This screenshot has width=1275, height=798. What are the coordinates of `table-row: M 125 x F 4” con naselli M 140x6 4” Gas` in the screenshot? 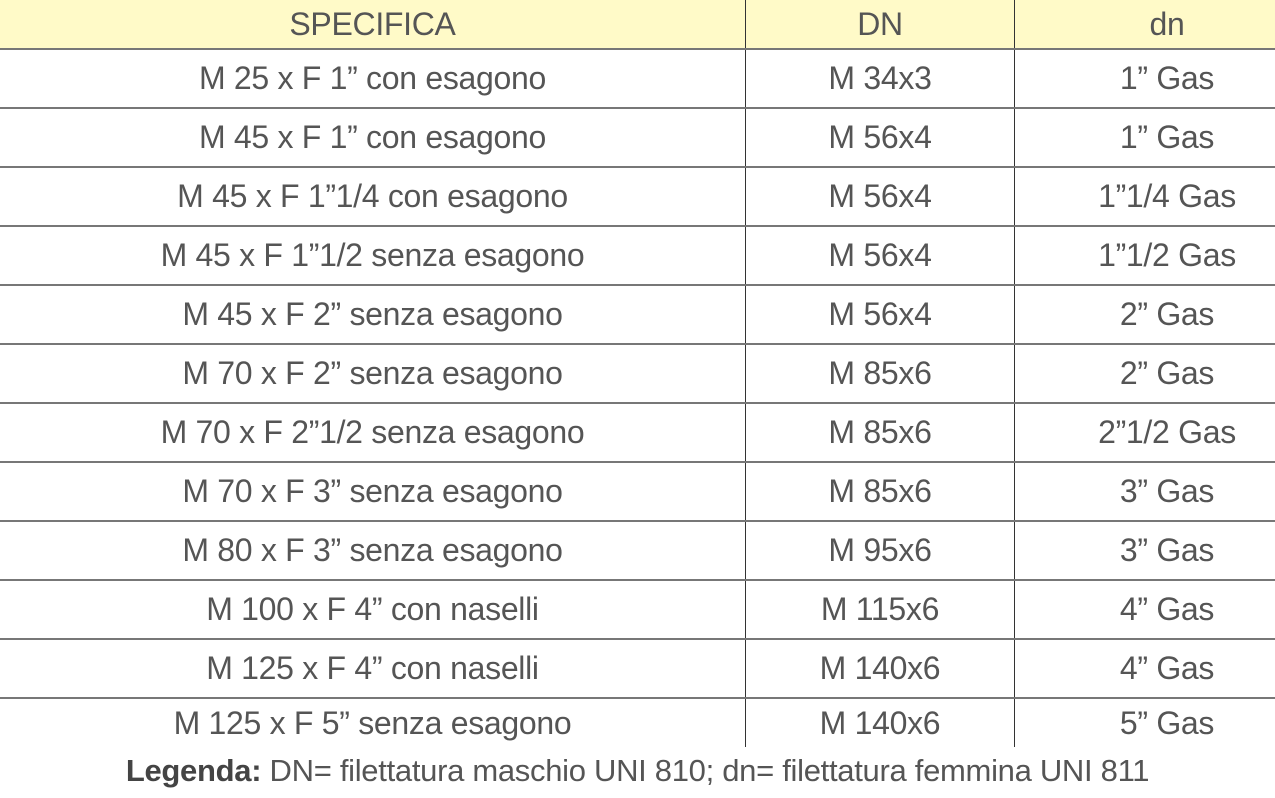 It's located at (637, 669).